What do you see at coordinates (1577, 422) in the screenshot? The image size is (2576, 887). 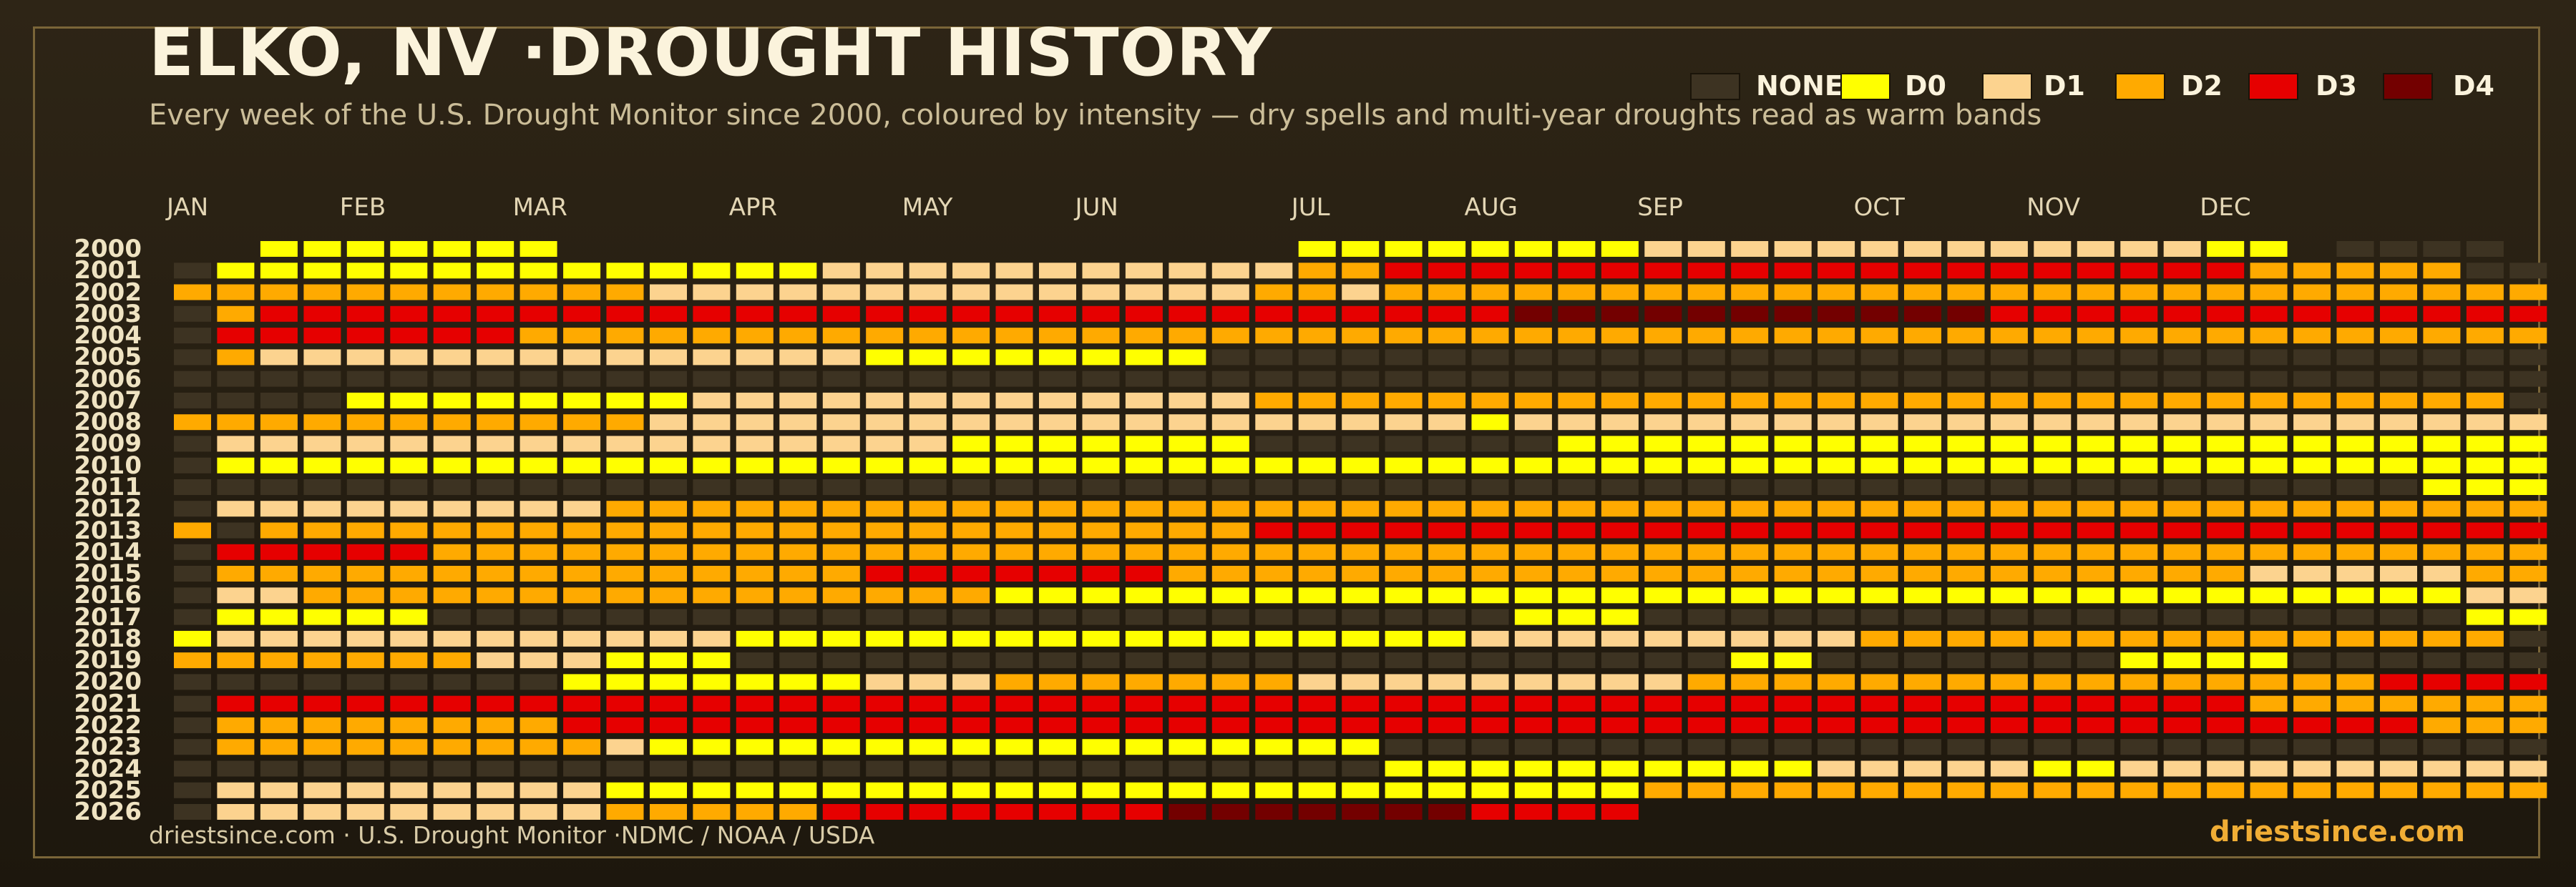 I see `cell-2008-w33` at bounding box center [1577, 422].